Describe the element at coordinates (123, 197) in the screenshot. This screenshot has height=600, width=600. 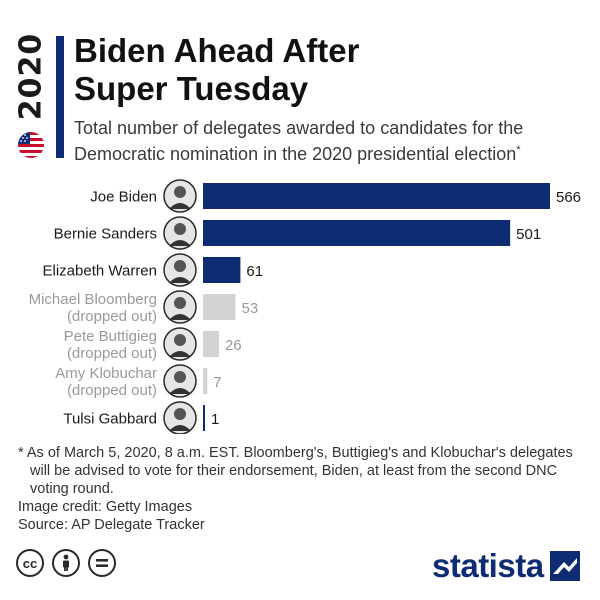
I see `category-label: Joe Biden` at that location.